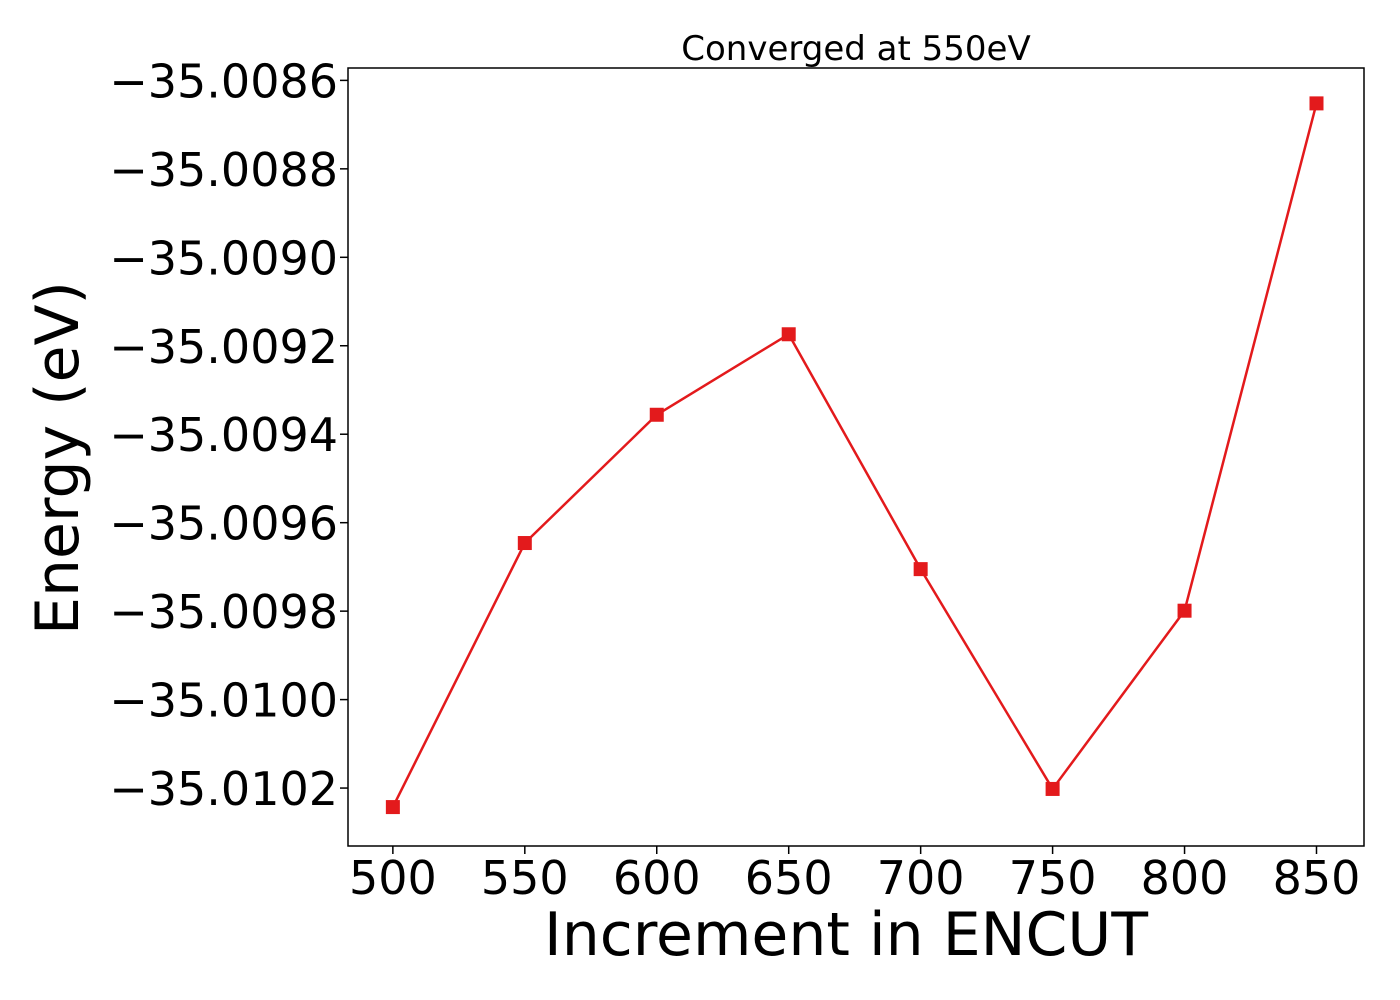 The width and height of the screenshot is (1400, 1000). What do you see at coordinates (223, 612) in the screenshot?
I see `y-tick-label: −35.0098` at bounding box center [223, 612].